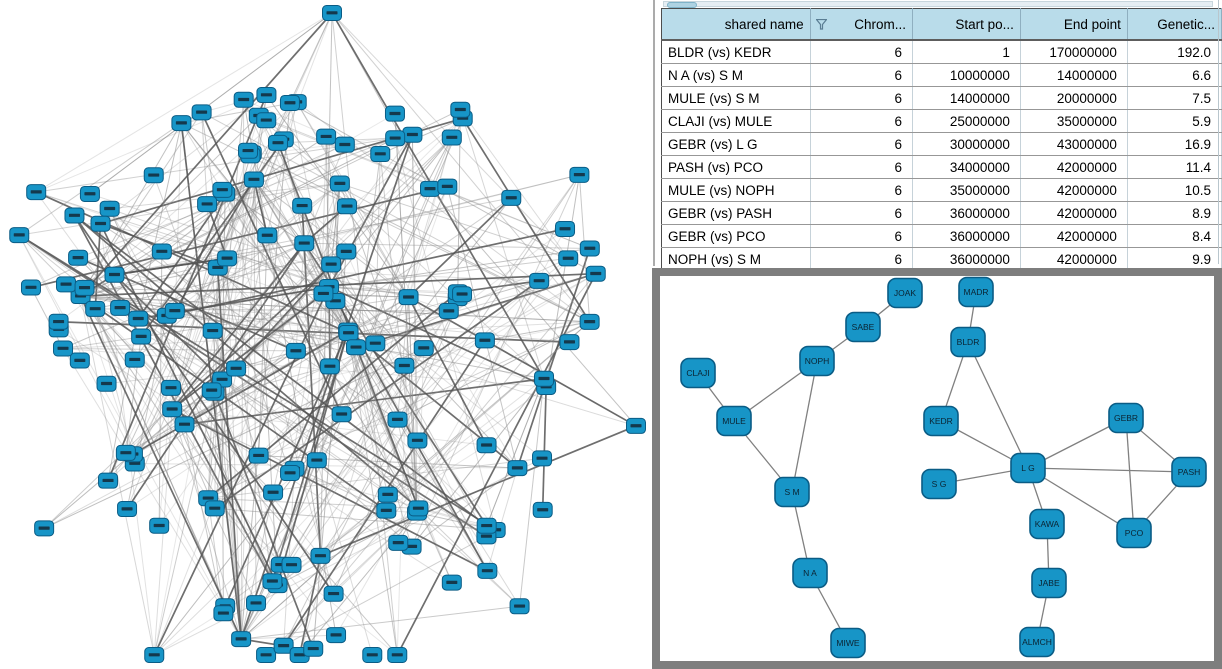 This screenshot has width=1222, height=669. What do you see at coordinates (966, 190) in the screenshot?
I see `cell-value: 35000000` at bounding box center [966, 190].